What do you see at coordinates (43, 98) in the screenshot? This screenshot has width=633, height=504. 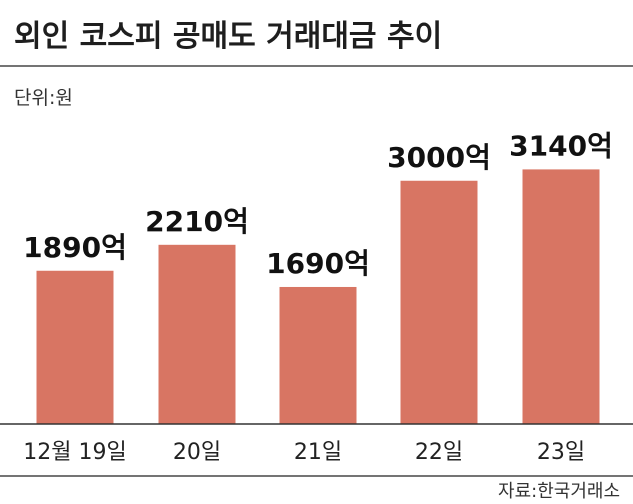 I see `unit-label: 단위:원` at bounding box center [43, 98].